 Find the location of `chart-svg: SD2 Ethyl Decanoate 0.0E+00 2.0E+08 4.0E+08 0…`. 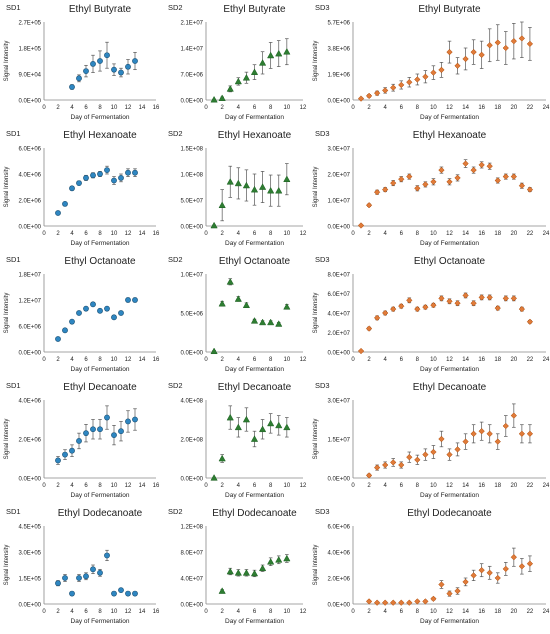

chart-svg: SD2 Ethyl Decanoate 0.0E+00 2.0E+08 4.0E+08 0… is located at coordinates (237, 440).